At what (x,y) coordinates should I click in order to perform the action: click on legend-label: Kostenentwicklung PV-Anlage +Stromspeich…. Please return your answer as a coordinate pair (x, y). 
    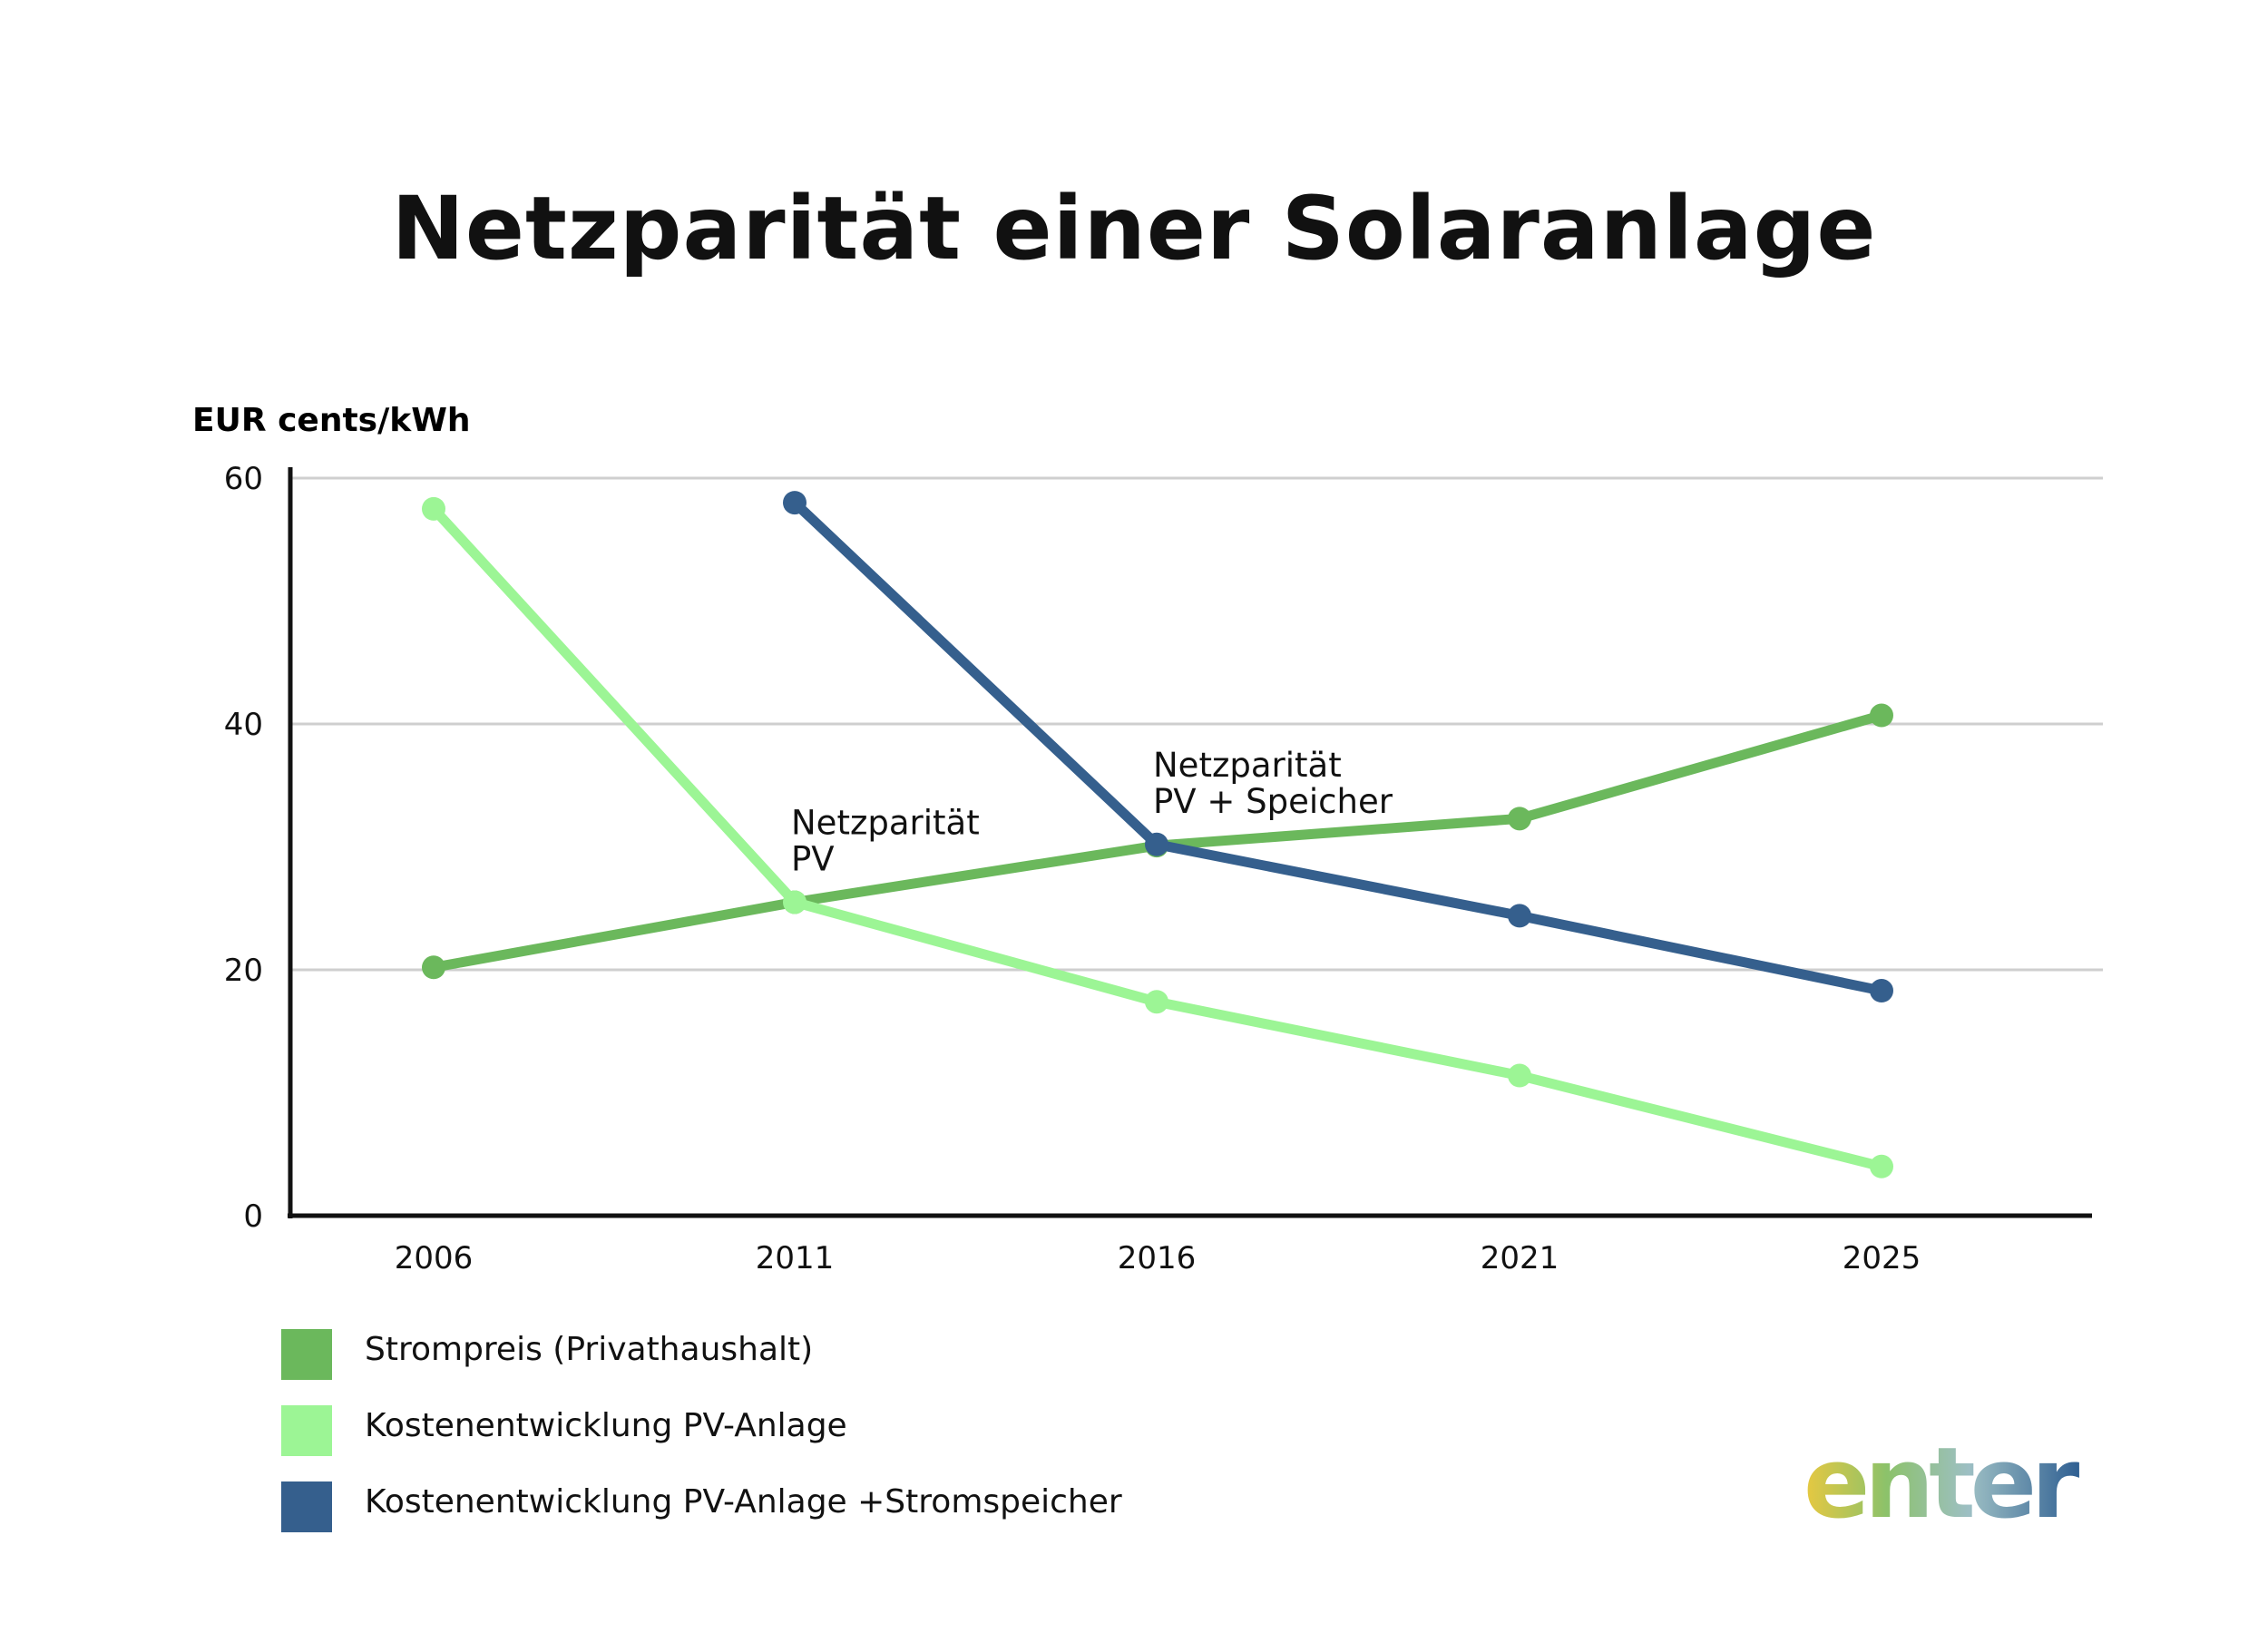
    Looking at the image, I should click on (744, 1502).